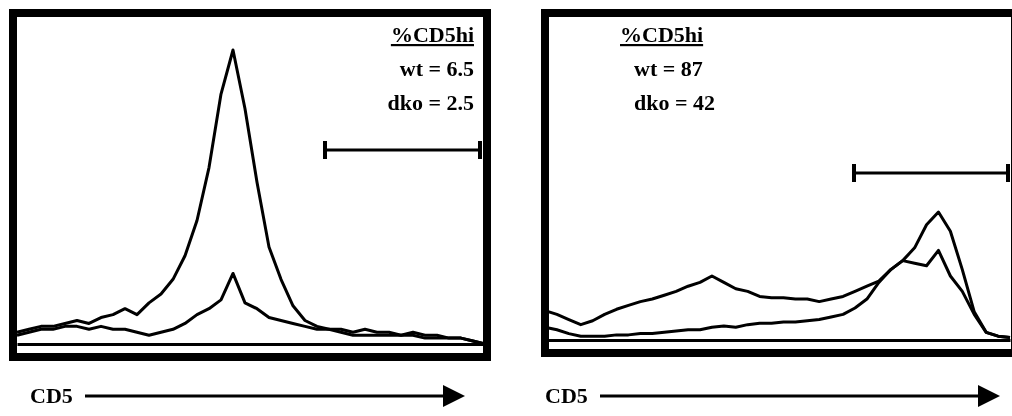 Image resolution: width=1012 pixels, height=416 pixels. What do you see at coordinates (675, 102) in the screenshot?
I see `text: dko = 42` at bounding box center [675, 102].